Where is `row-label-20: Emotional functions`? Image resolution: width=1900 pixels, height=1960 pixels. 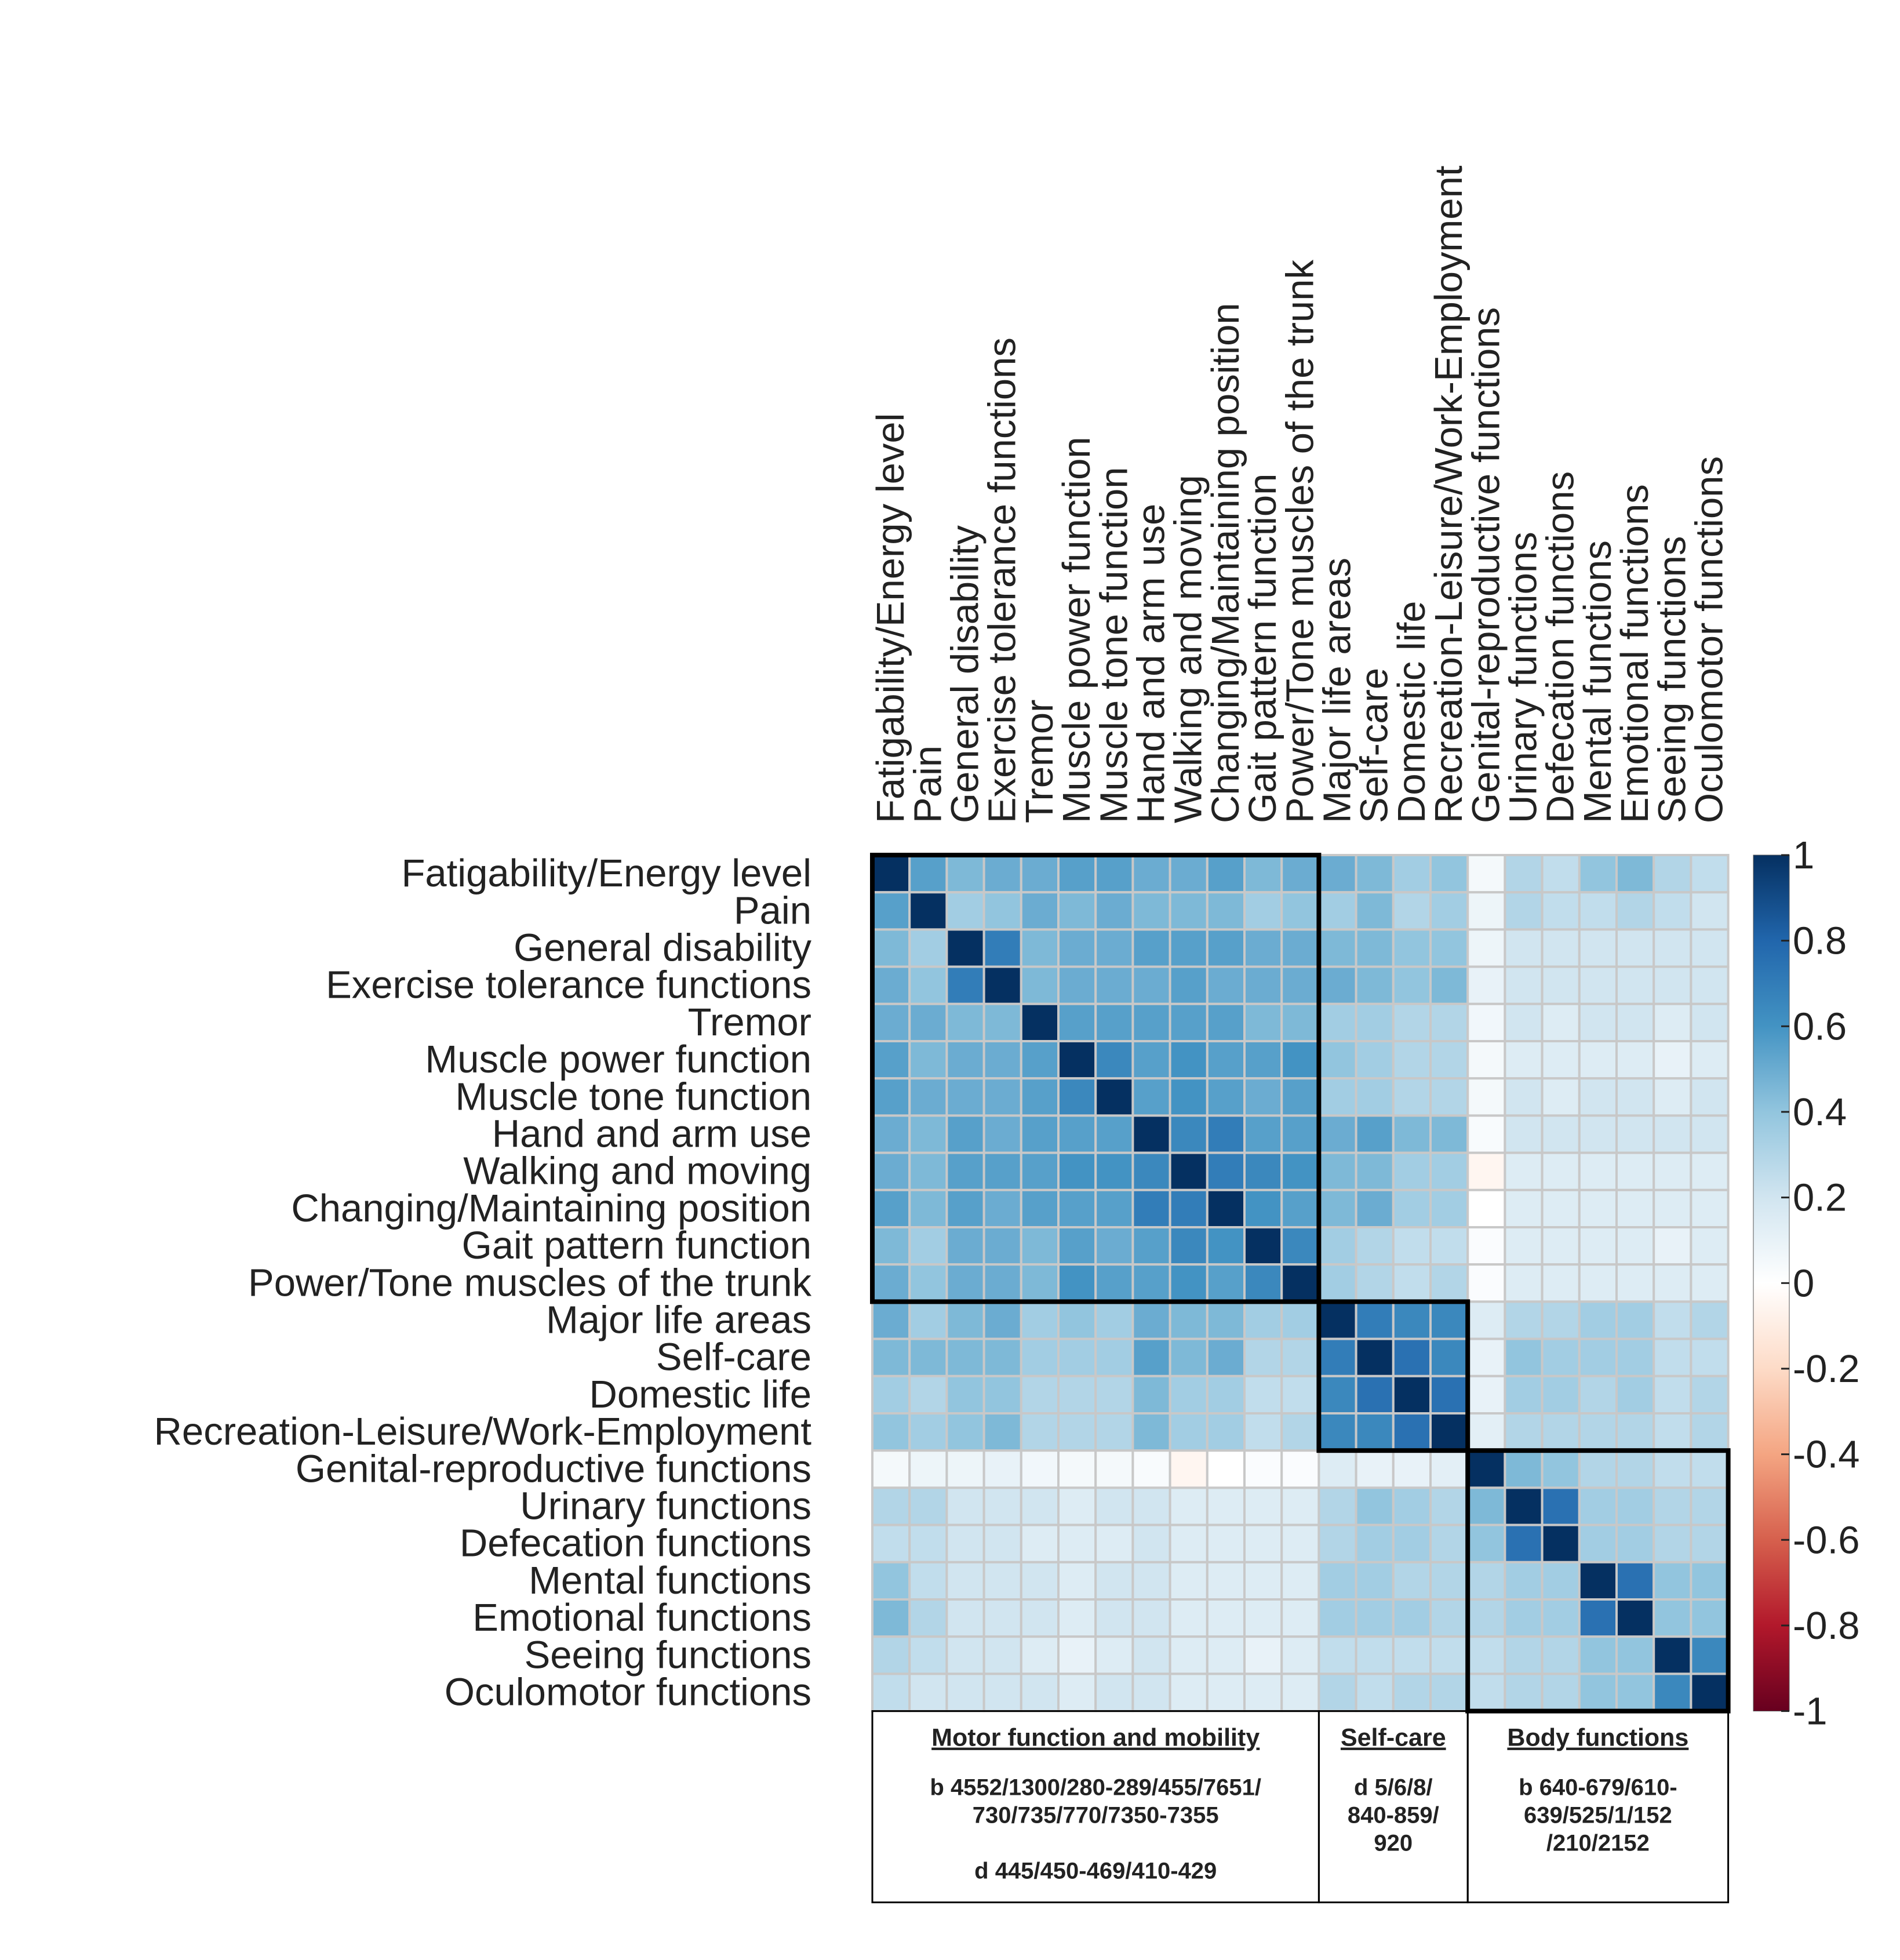 row-label-20: Emotional functions is located at coordinates (642, 1617).